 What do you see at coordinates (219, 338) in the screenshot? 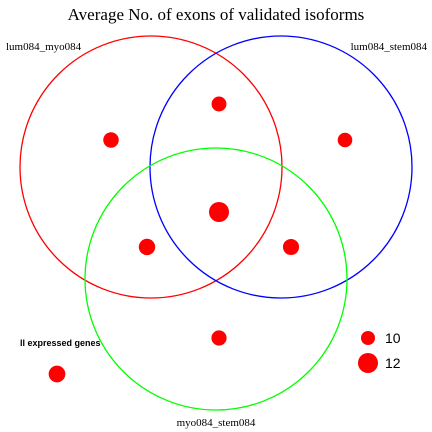
I see `region-dot-only-myo084_stem084` at bounding box center [219, 338].